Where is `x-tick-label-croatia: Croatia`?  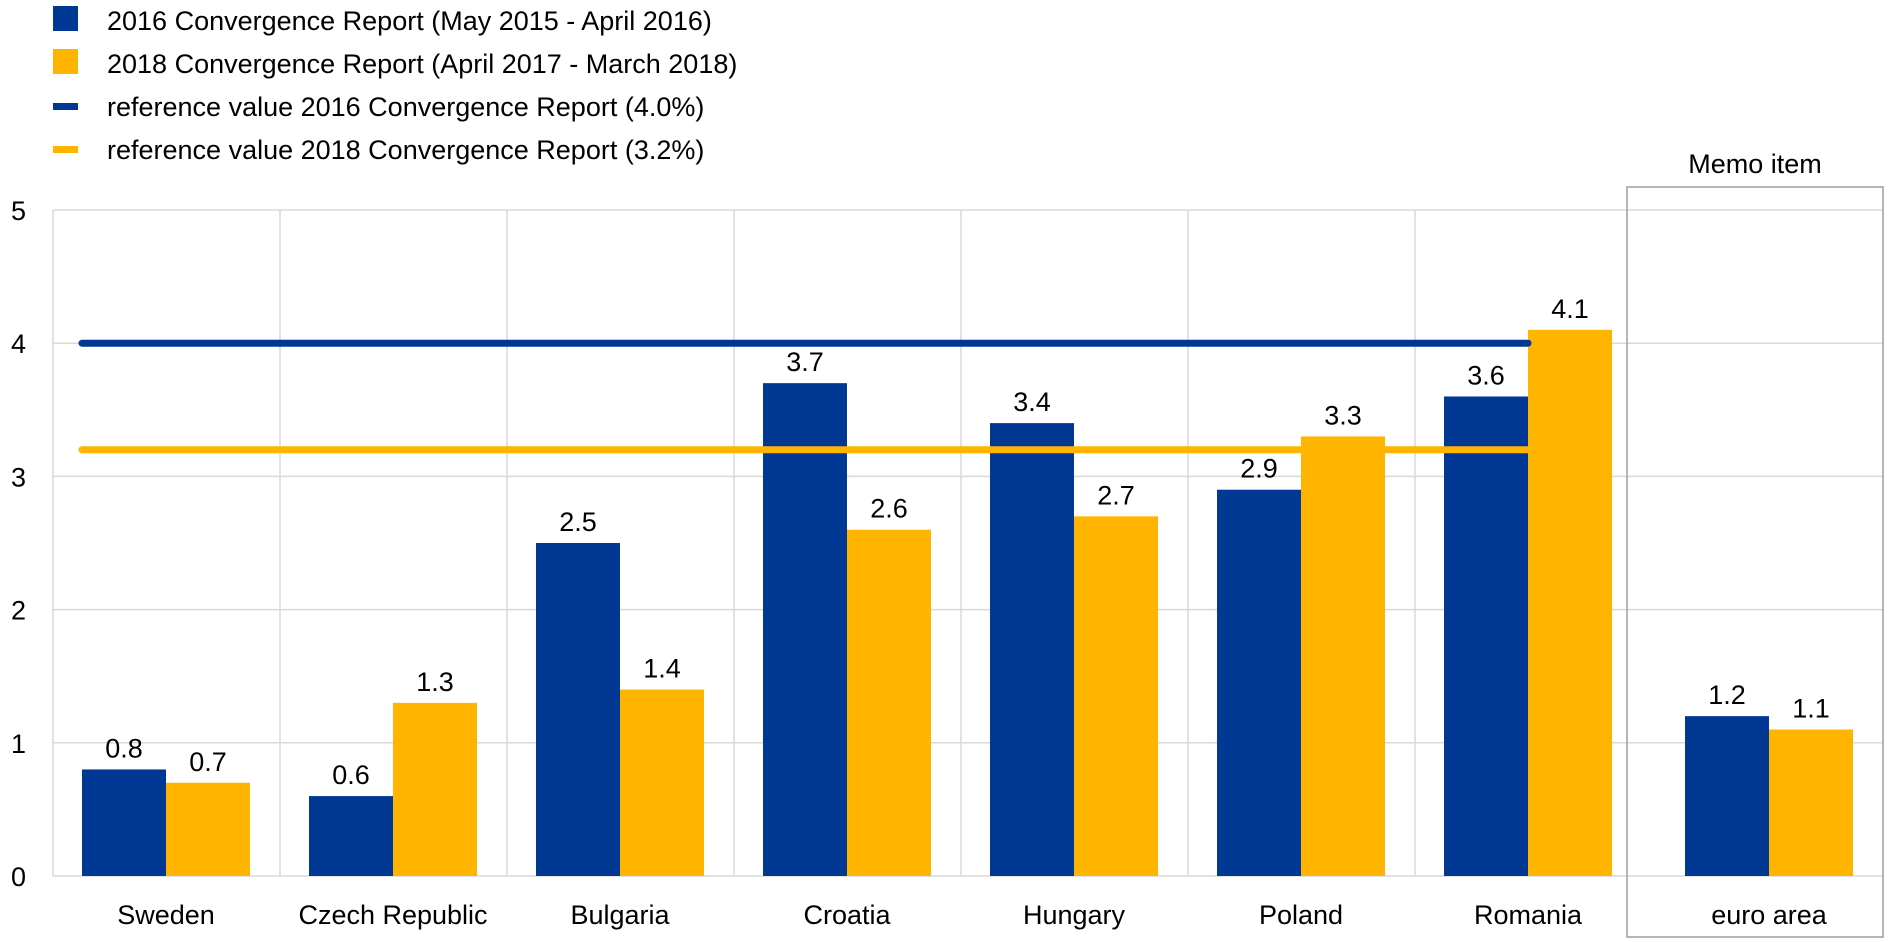
x-tick-label-croatia: Croatia is located at coordinates (847, 915).